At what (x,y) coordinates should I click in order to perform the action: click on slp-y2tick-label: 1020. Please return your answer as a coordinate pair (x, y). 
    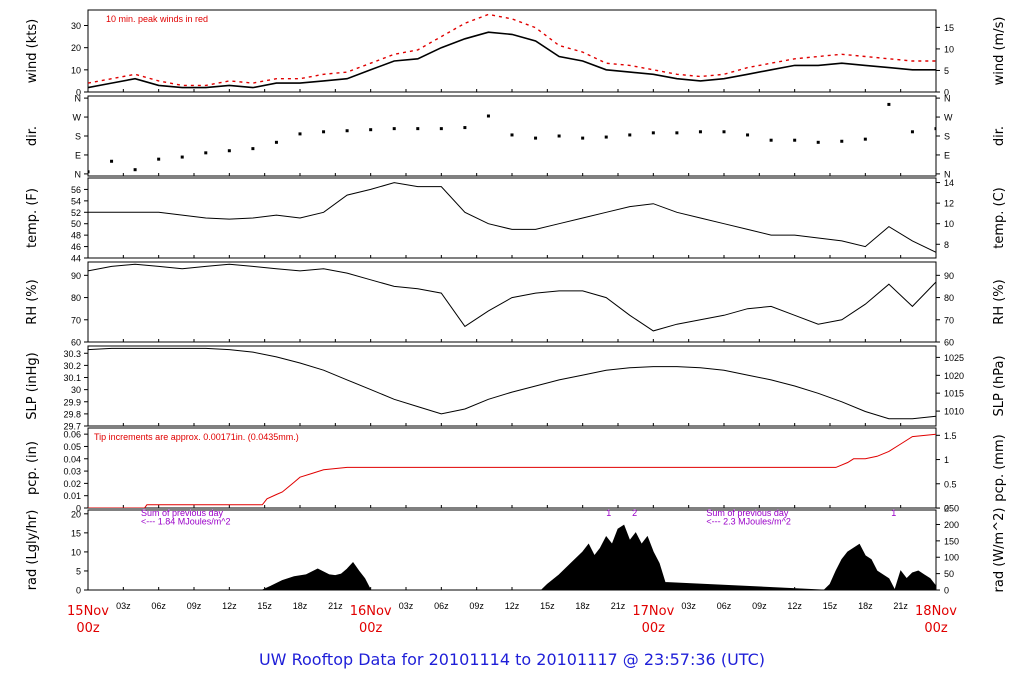
    Looking at the image, I should click on (954, 376).